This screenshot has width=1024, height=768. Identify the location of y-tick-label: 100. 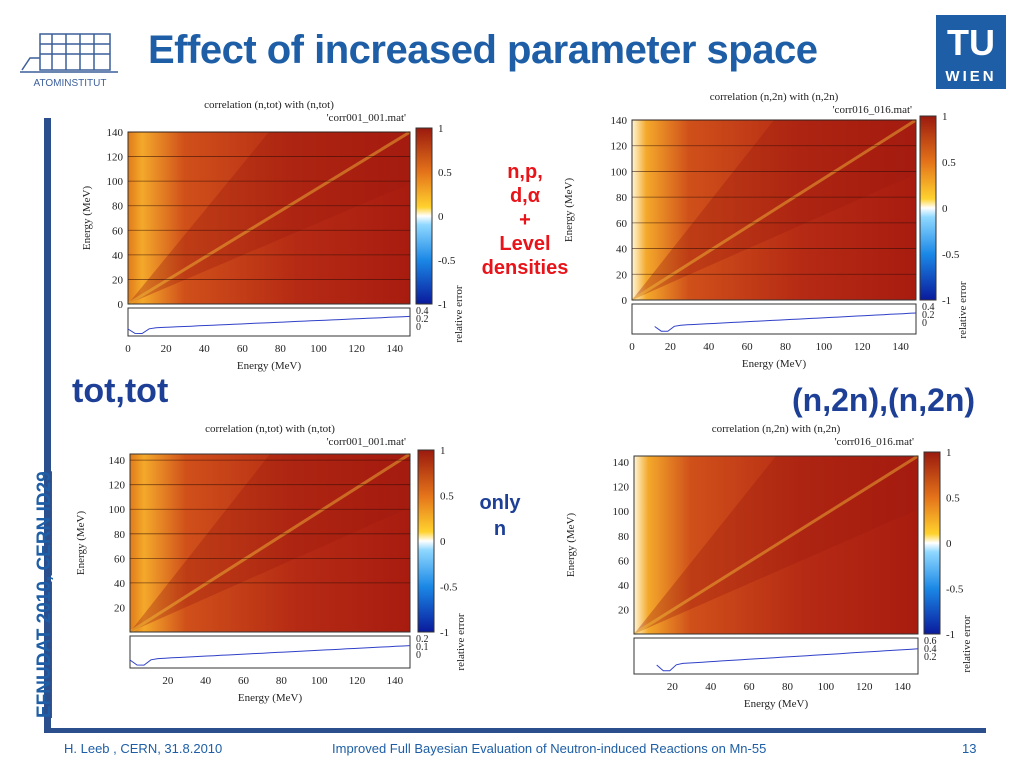
(621, 512).